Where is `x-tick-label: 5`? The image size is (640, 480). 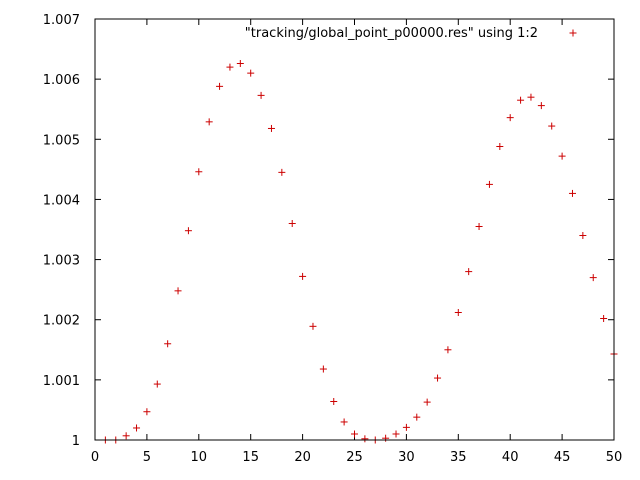
x-tick-label: 5 is located at coordinates (147, 457).